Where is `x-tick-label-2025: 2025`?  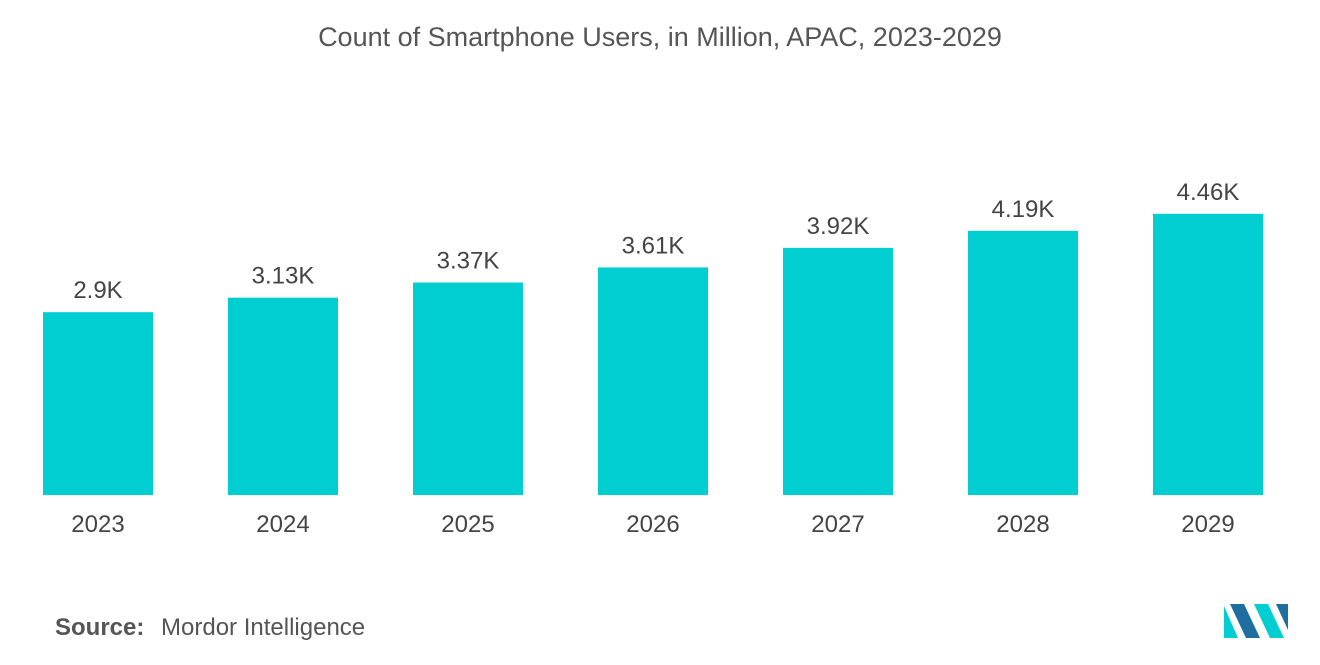
x-tick-label-2025: 2025 is located at coordinates (467, 524).